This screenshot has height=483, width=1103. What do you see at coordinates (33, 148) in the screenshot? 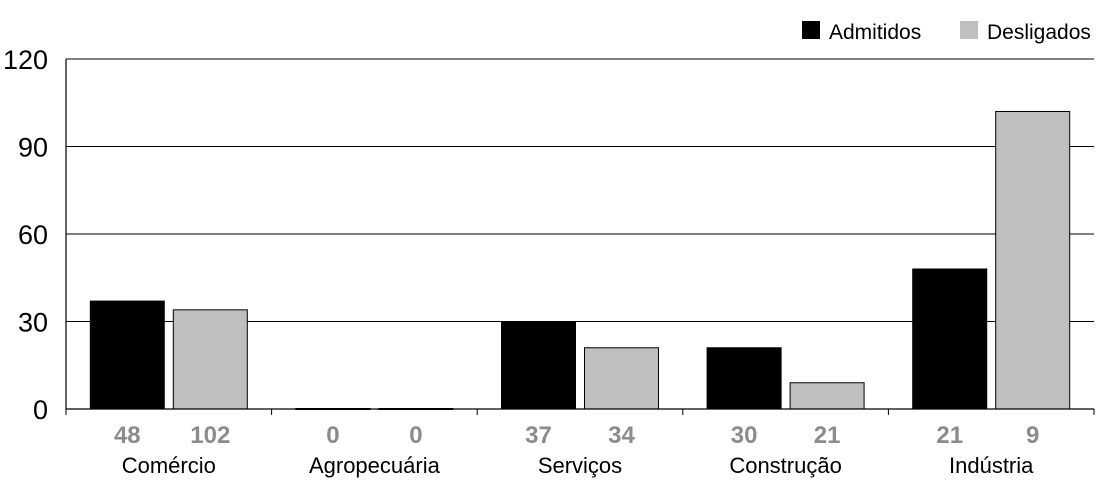
I see `y-tick-label: 90` at bounding box center [33, 148].